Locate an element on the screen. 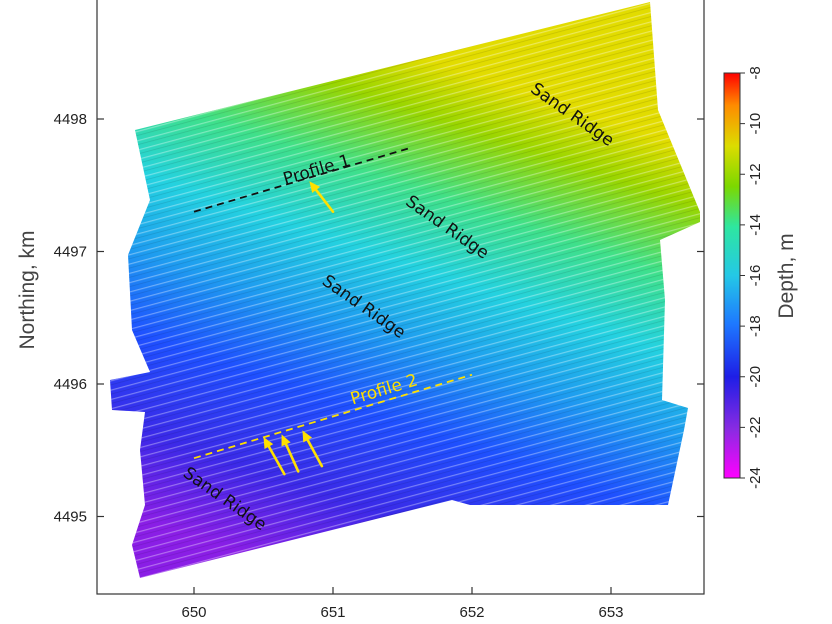 This screenshot has width=832, height=624. x-tick-label: 652 is located at coordinates (471, 612).